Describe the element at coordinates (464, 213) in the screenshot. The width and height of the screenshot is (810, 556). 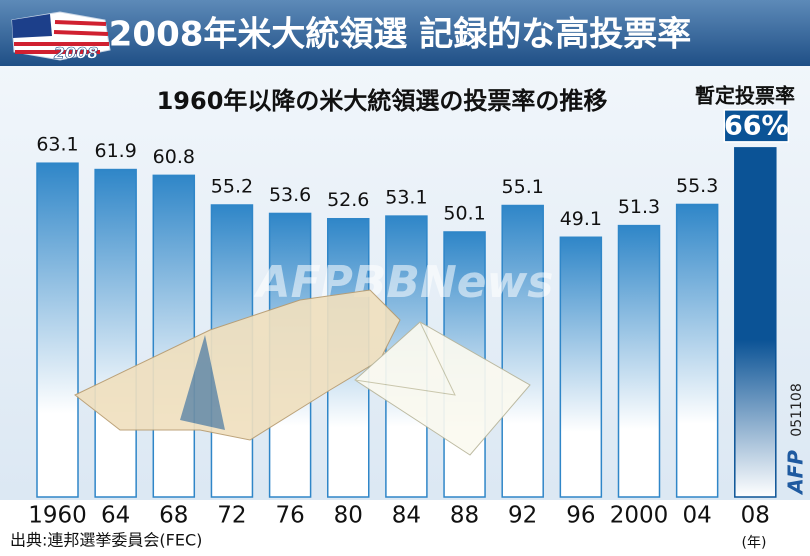
I see `value-label: 50.1` at that location.